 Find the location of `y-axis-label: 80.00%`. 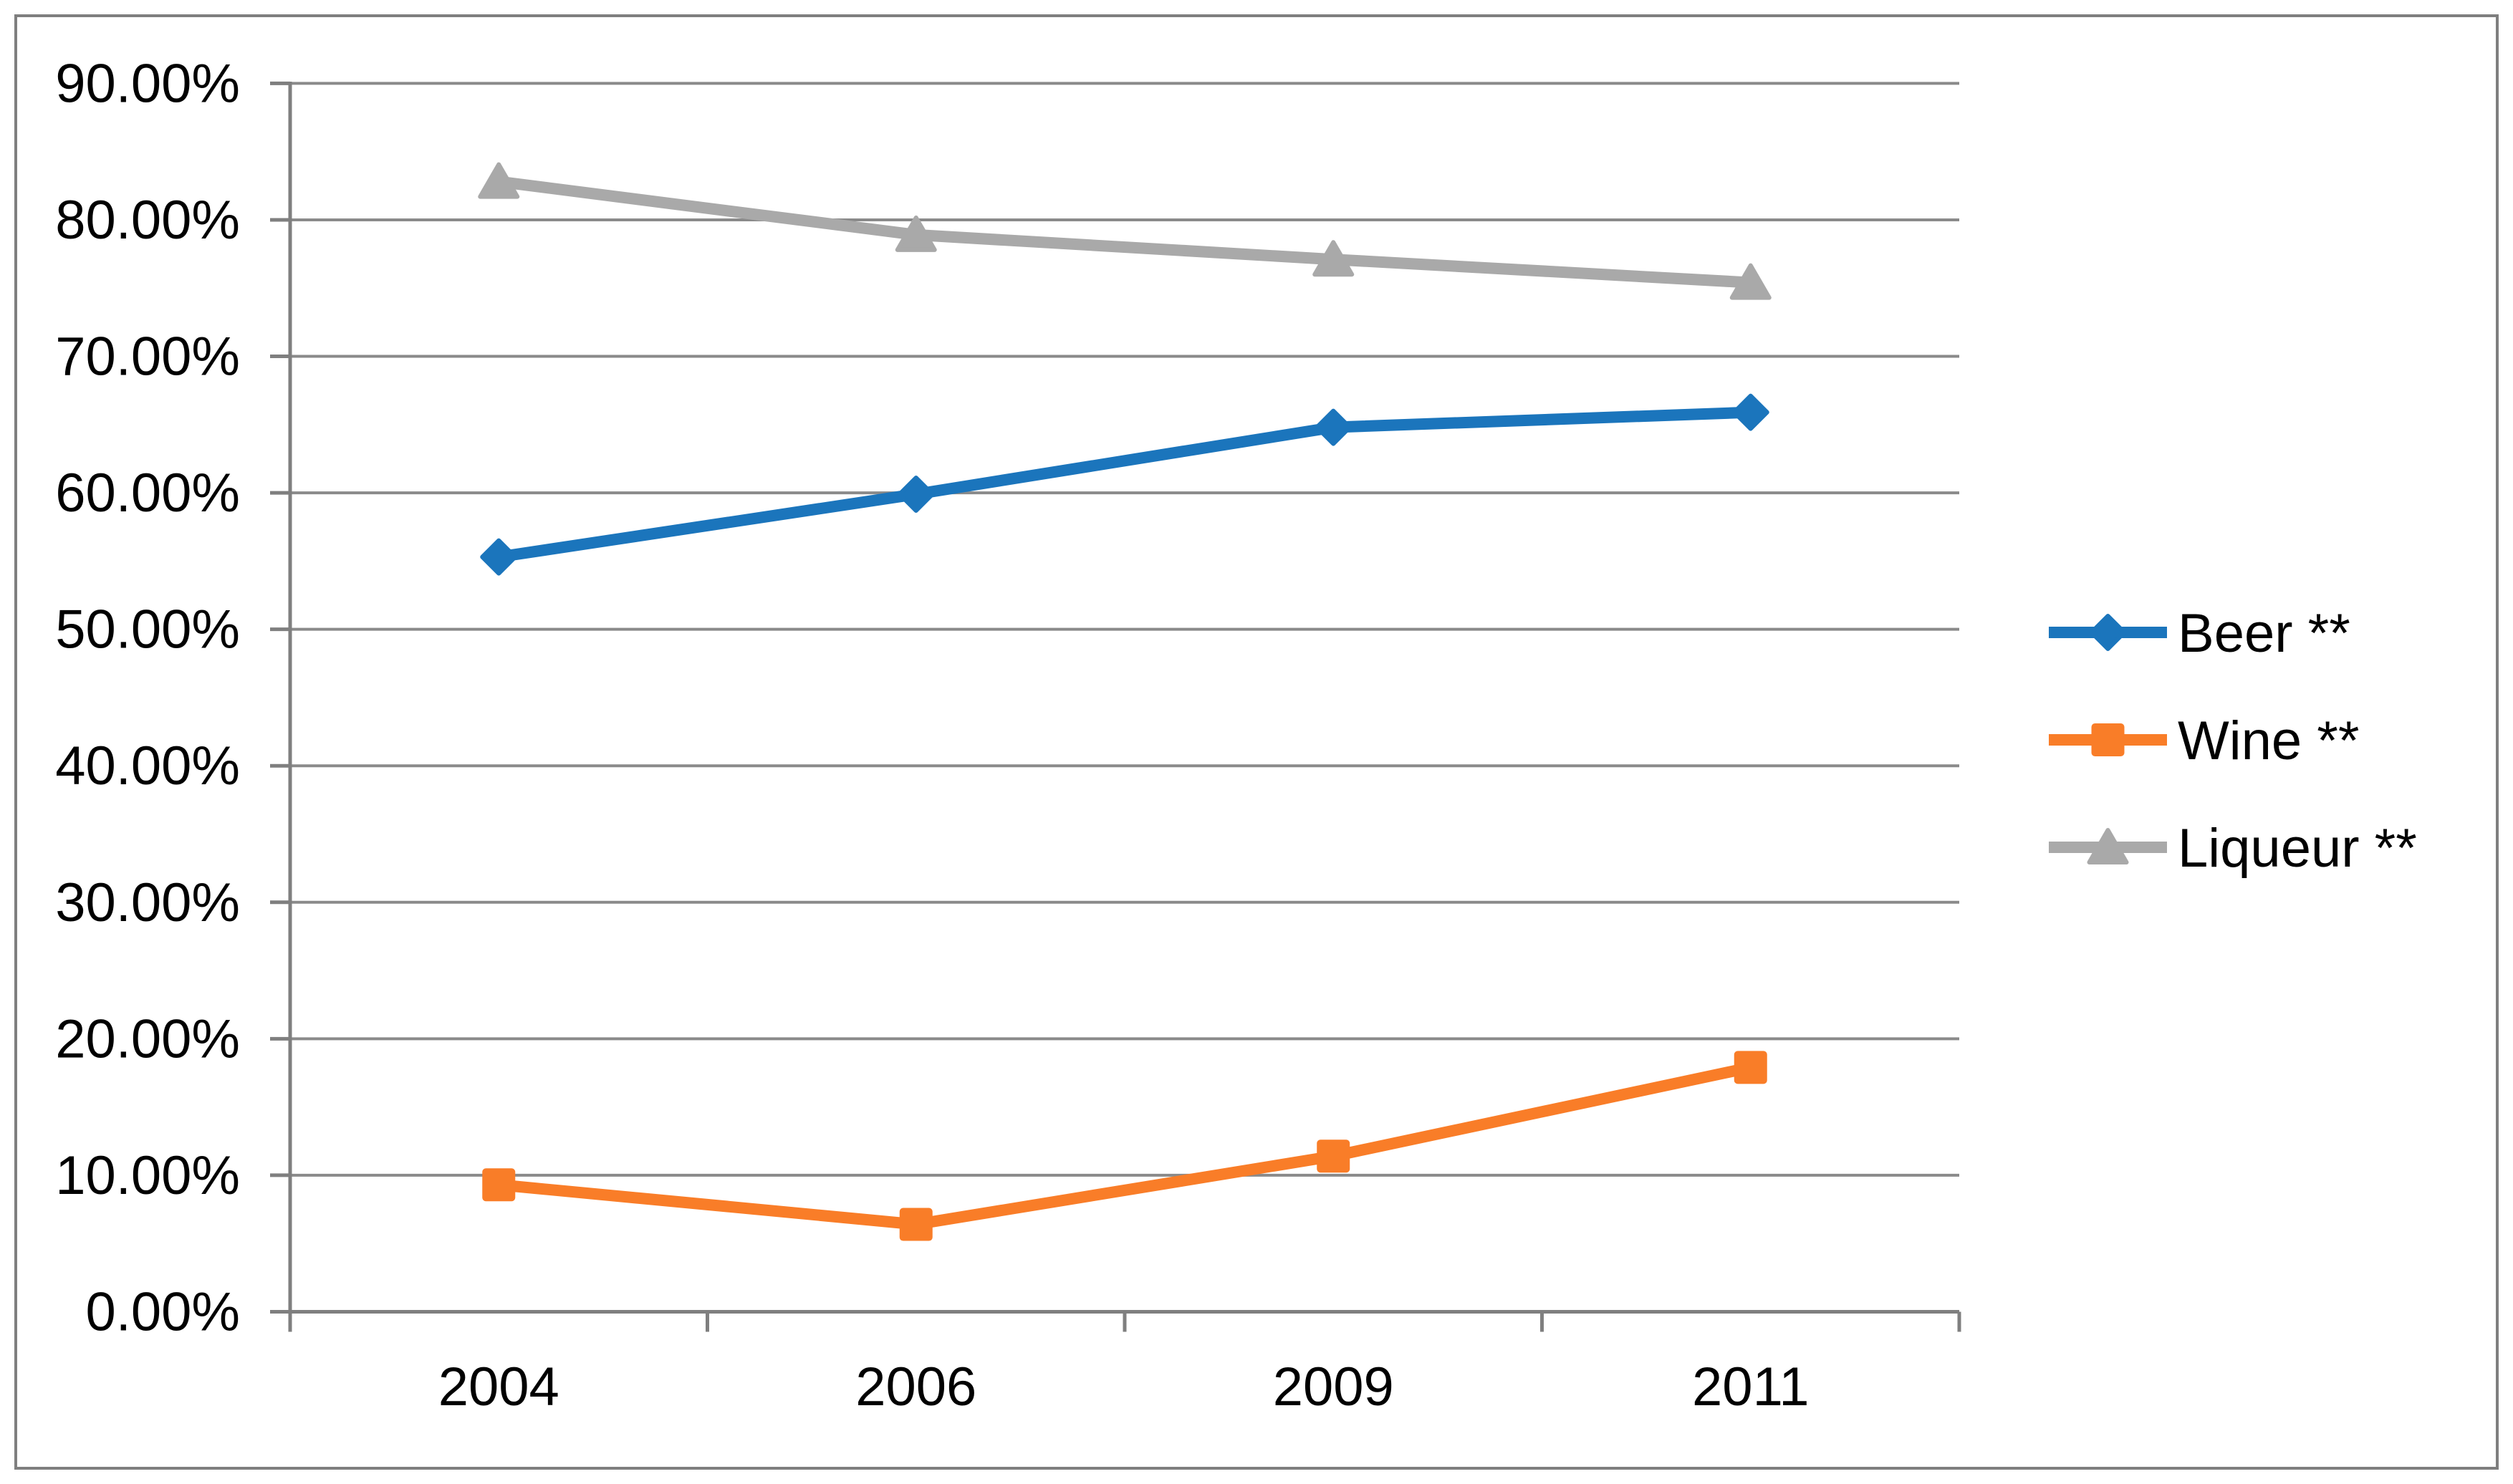

y-axis-label: 80.00% is located at coordinates (147, 220).